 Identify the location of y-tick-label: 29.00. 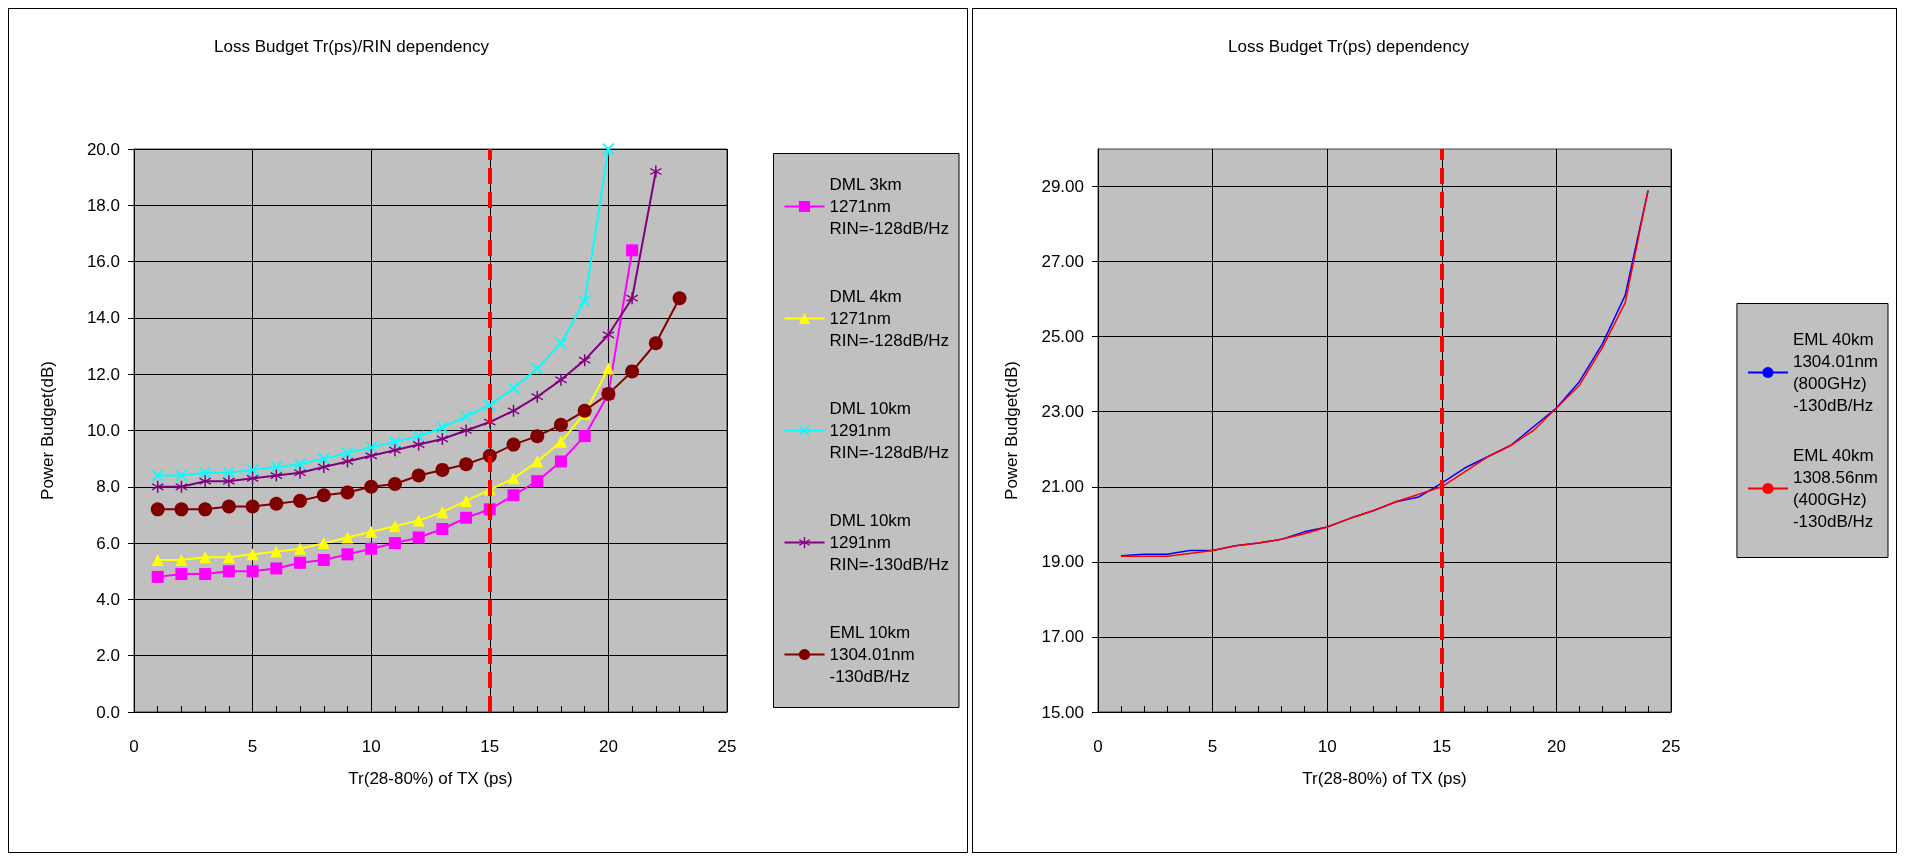
(1062, 187).